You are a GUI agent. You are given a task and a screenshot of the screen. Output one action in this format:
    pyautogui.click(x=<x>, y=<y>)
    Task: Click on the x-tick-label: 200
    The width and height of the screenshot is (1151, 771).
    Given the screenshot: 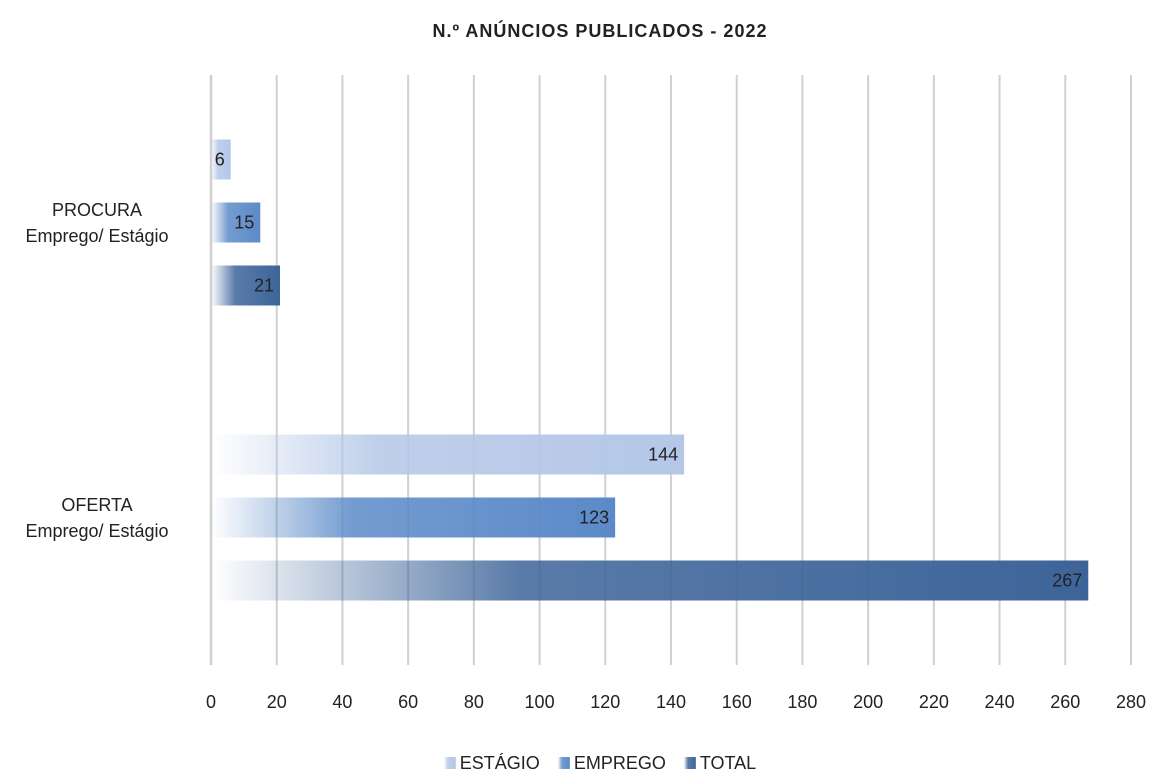 What is the action you would take?
    pyautogui.click(x=868, y=702)
    